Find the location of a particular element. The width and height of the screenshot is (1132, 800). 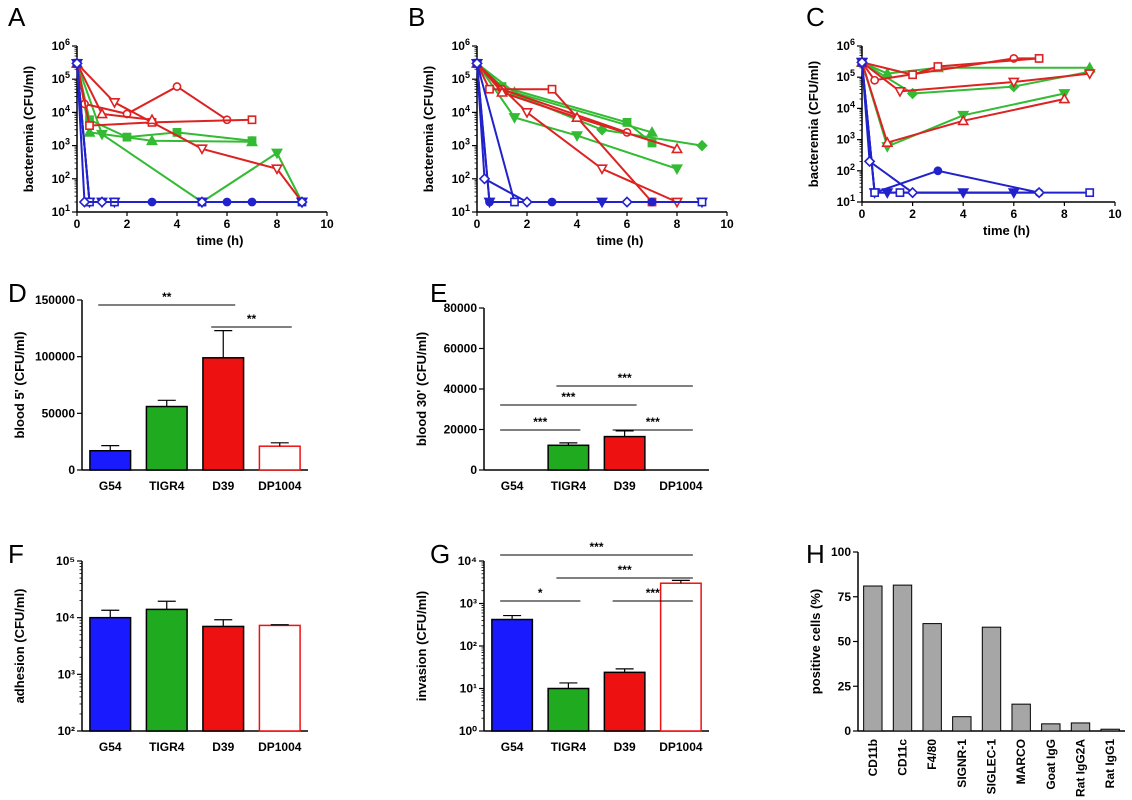

y-tick-label: 10⁴ is located at coordinates (461, 111).